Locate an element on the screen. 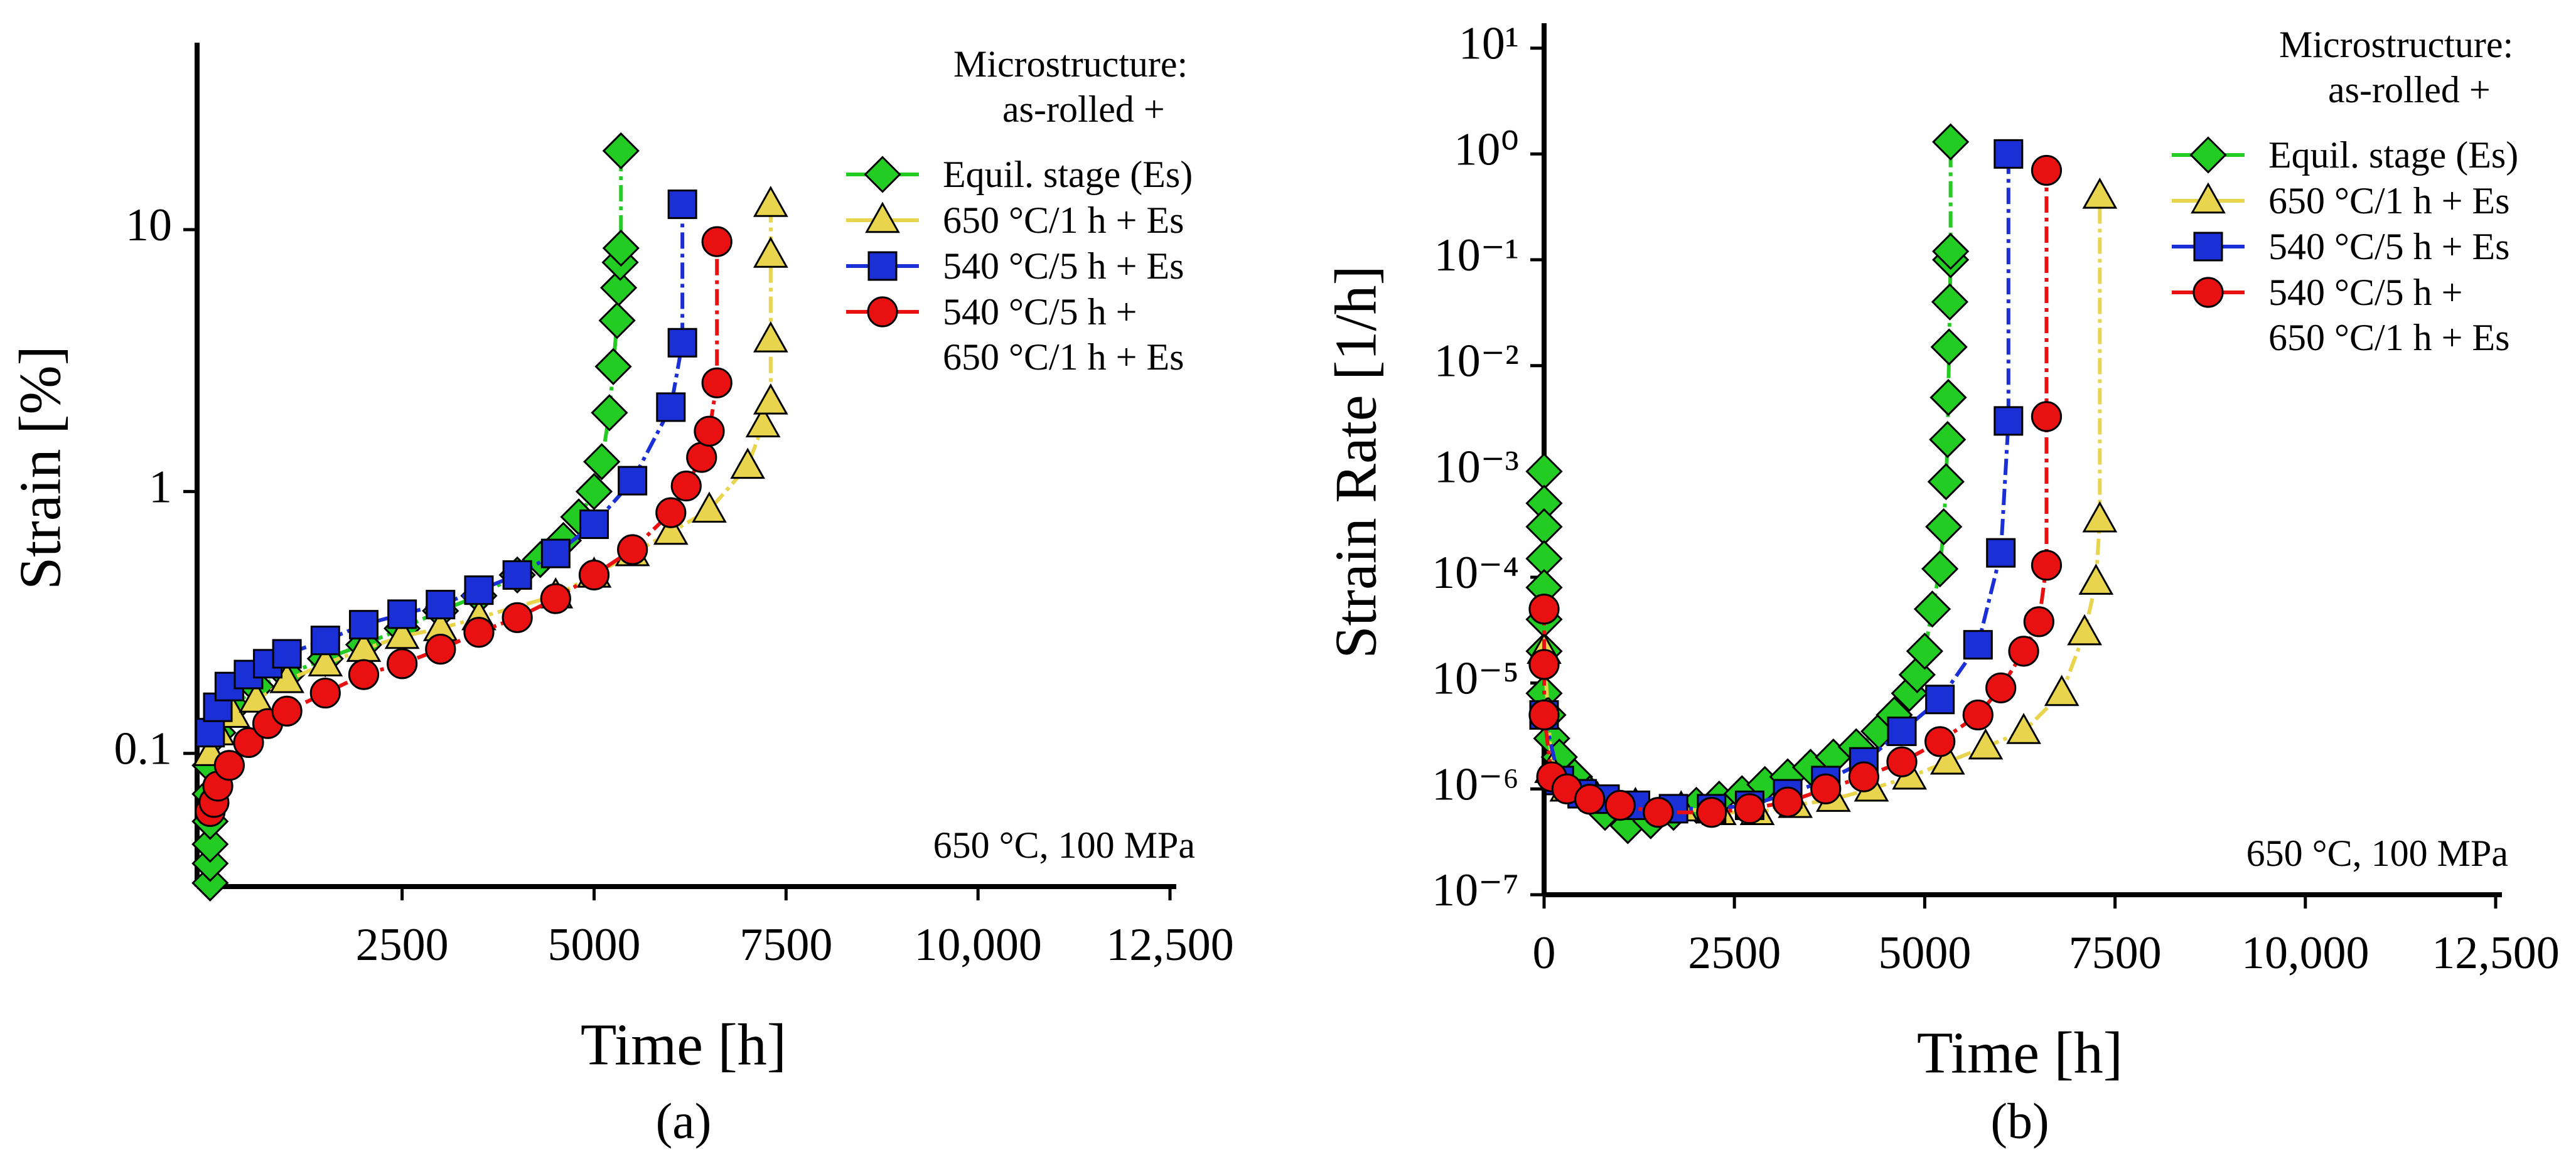 Image resolution: width=2576 pixels, height=1157 pixels. legend-label: Equil. stage (Es) is located at coordinates (2393, 155).